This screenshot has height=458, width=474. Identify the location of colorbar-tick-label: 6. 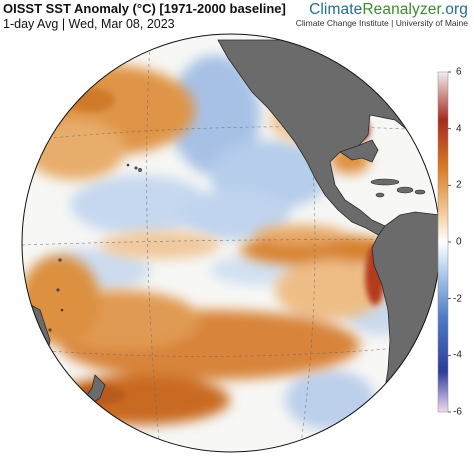
(459, 72).